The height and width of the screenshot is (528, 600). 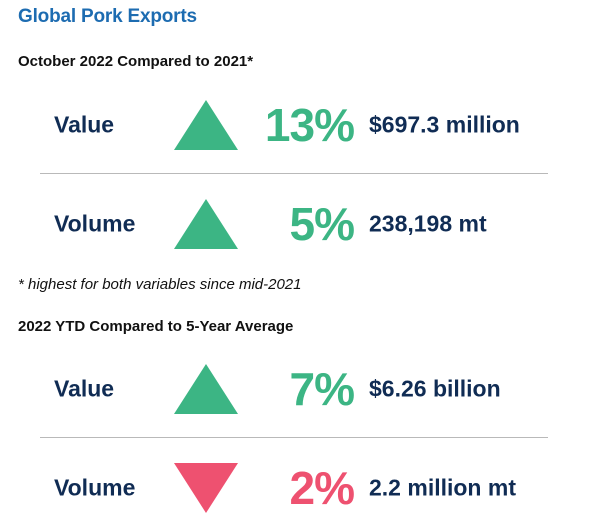 I want to click on metric-row-ytd-value: Value 7% $6.26 billion, so click(x=300, y=389).